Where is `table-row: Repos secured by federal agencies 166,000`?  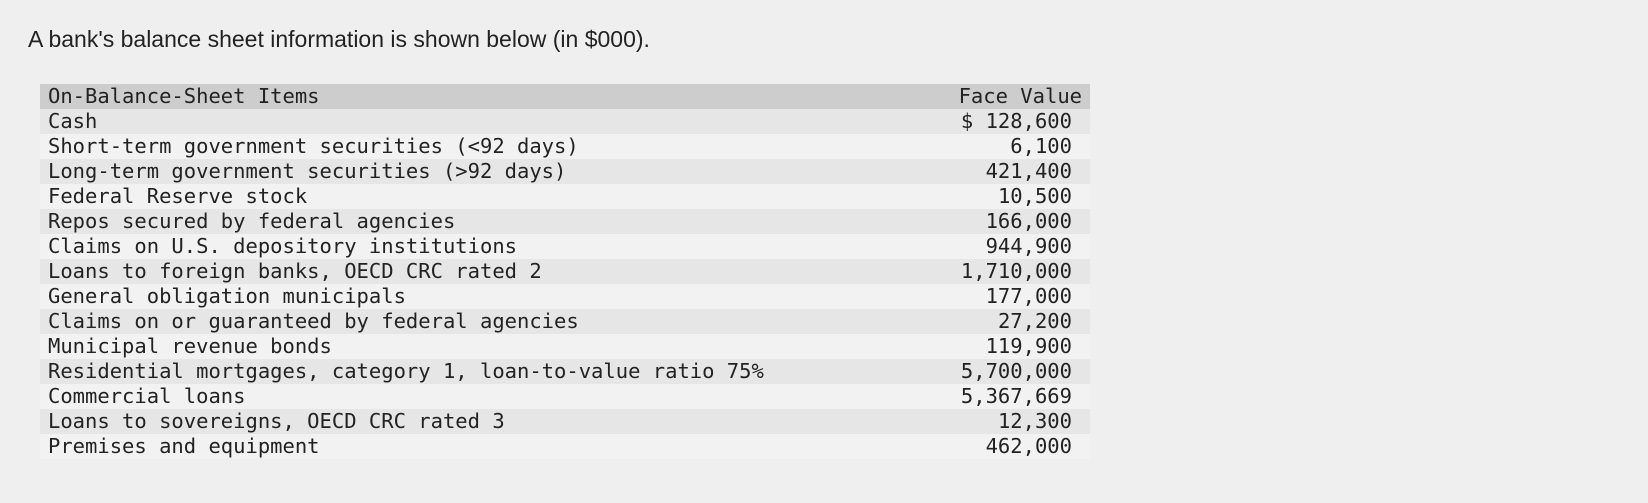 table-row: Repos secured by federal agencies 166,000 is located at coordinates (565, 221).